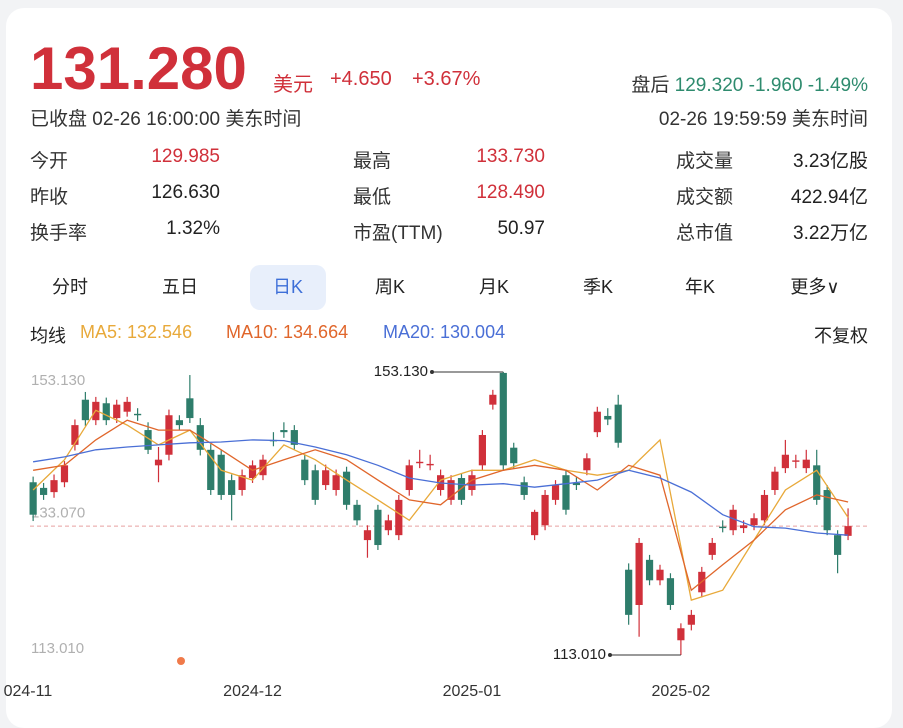 The width and height of the screenshot is (903, 728). What do you see at coordinates (705, 161) in the screenshot?
I see `stat-label: 成交量` at bounding box center [705, 161].